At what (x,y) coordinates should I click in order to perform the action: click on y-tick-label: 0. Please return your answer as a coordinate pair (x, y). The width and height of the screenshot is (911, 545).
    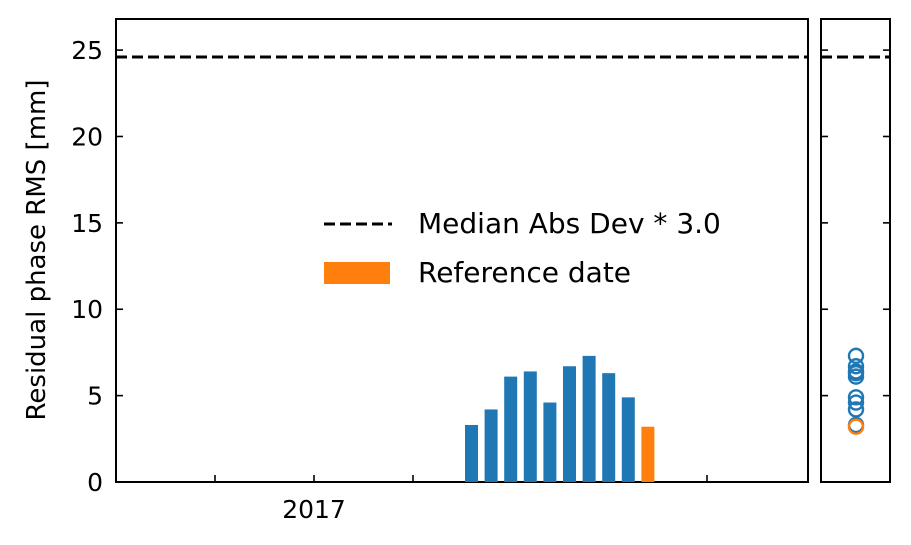
    Looking at the image, I should click on (95, 482).